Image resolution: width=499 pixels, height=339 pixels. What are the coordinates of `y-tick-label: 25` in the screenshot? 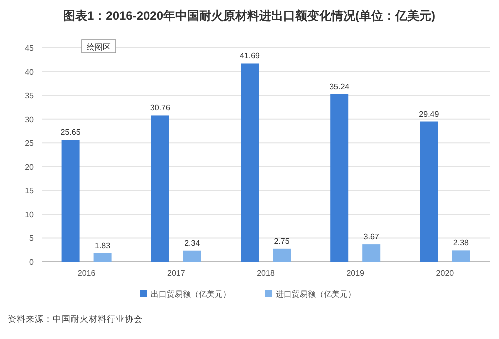 It's located at (30, 143).